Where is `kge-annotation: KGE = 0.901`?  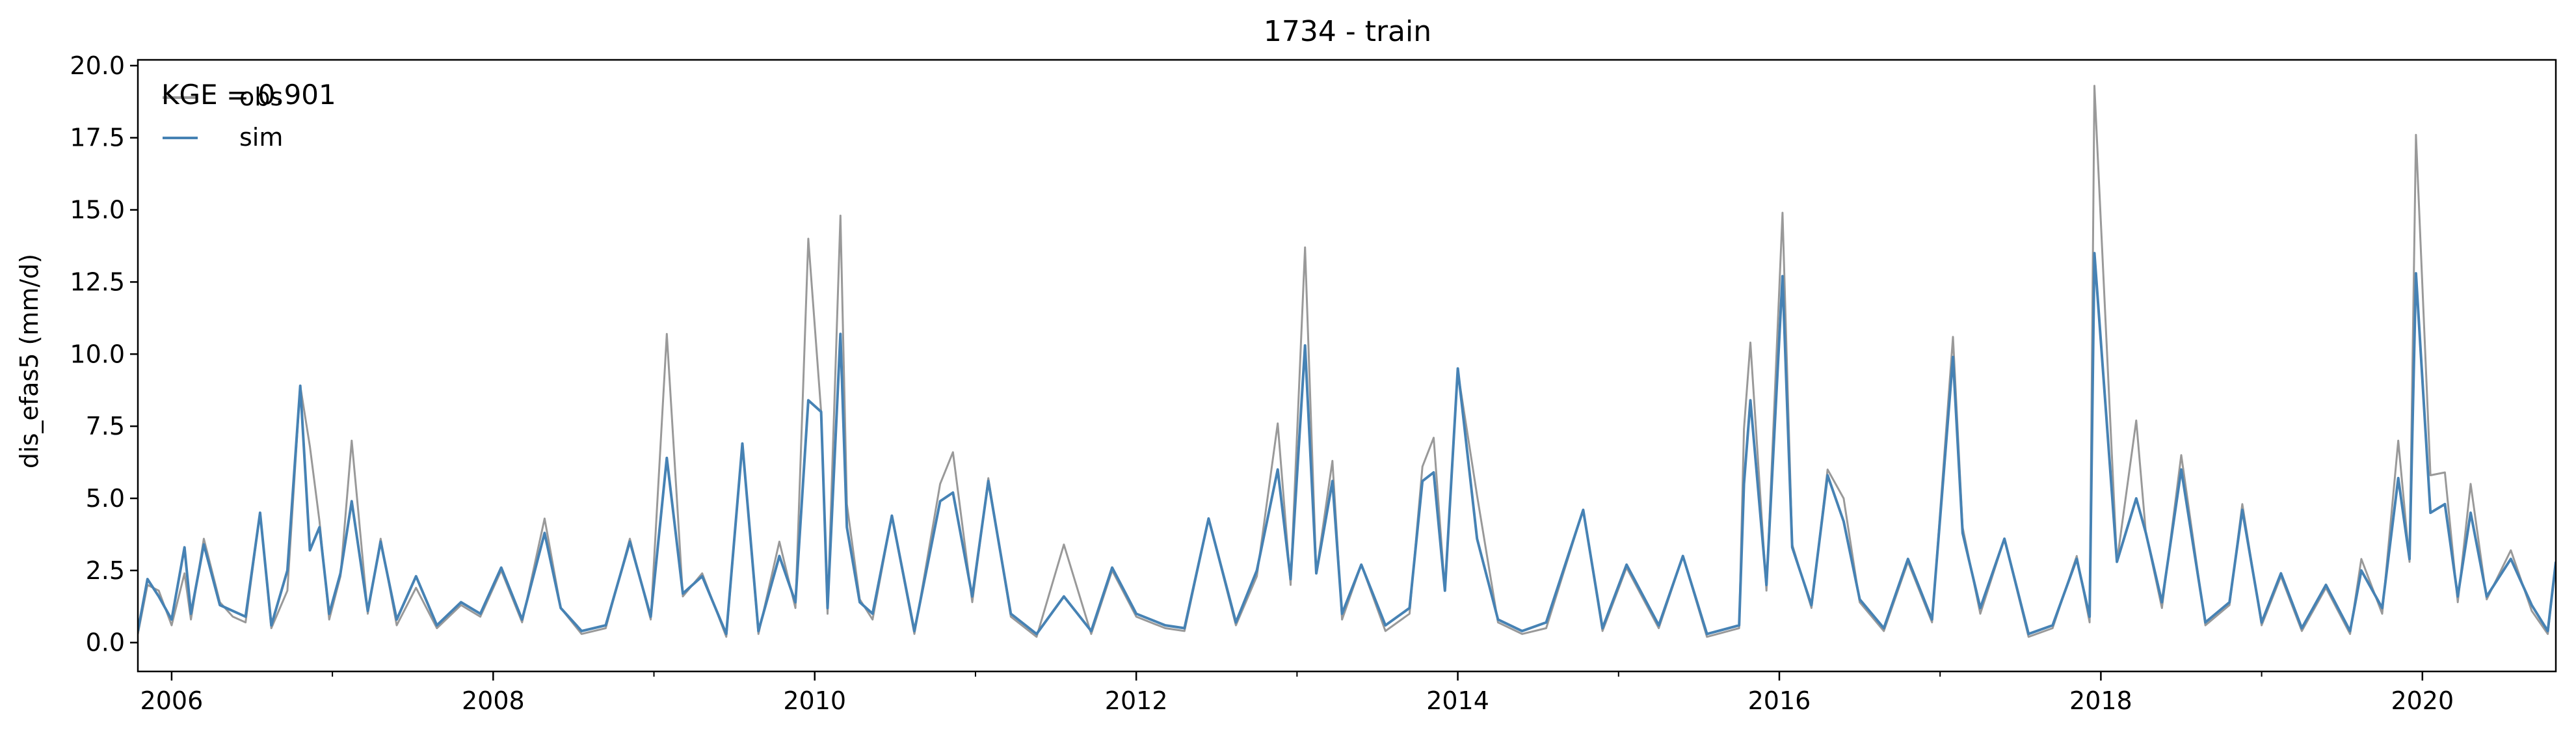 kge-annotation: KGE = 0.901 is located at coordinates (249, 95).